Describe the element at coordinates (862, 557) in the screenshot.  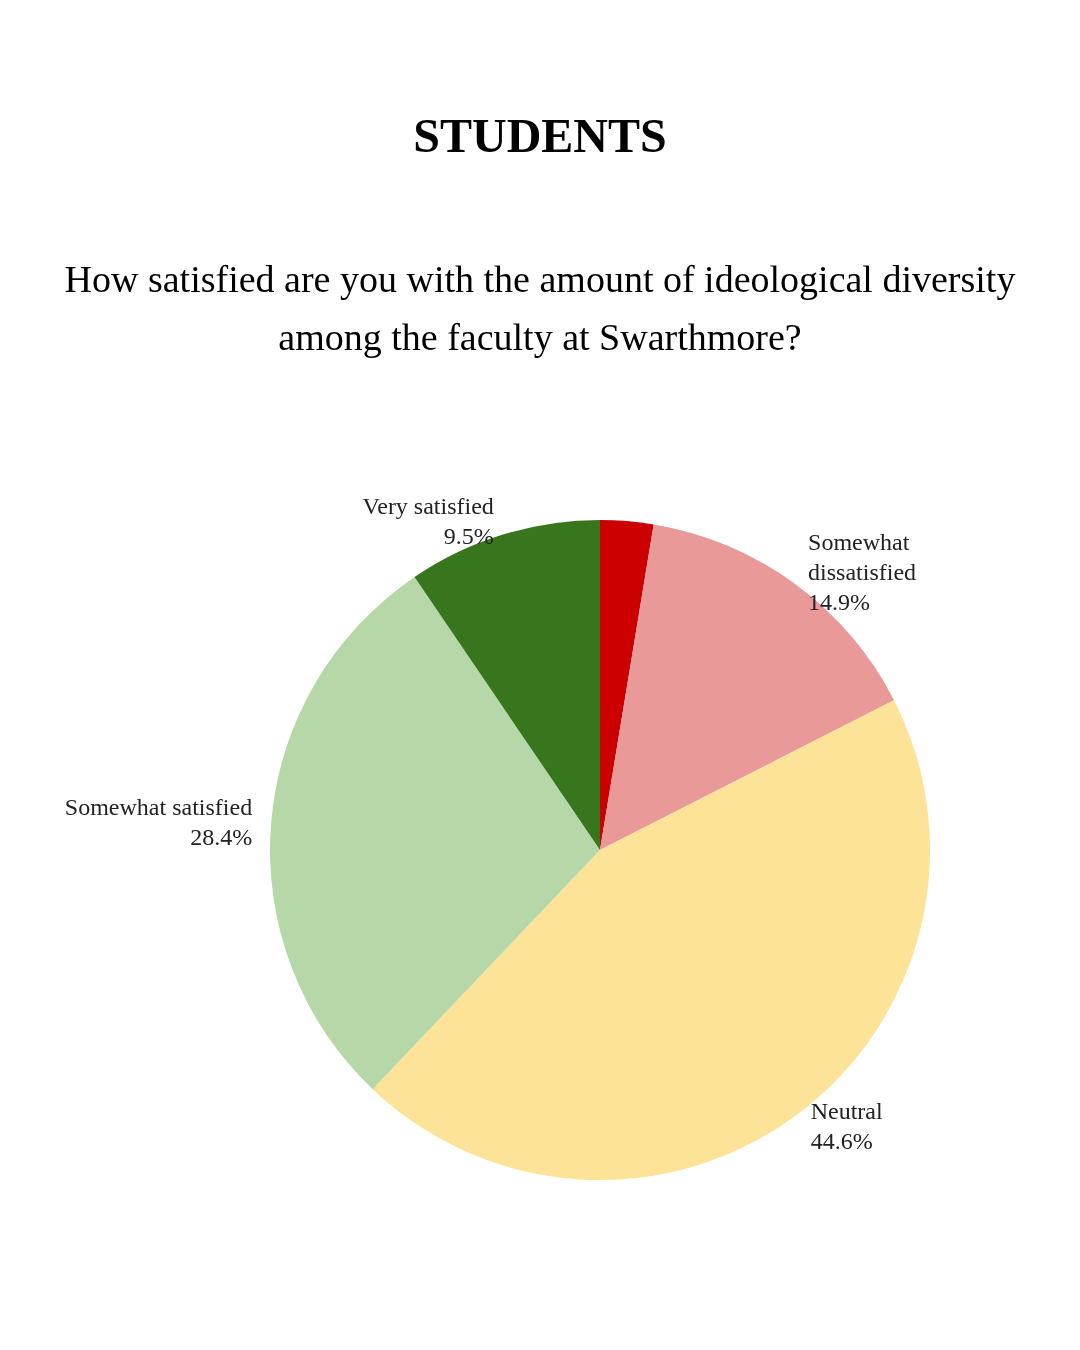
I see `slice-label: Somewhat dissatisfied` at that location.